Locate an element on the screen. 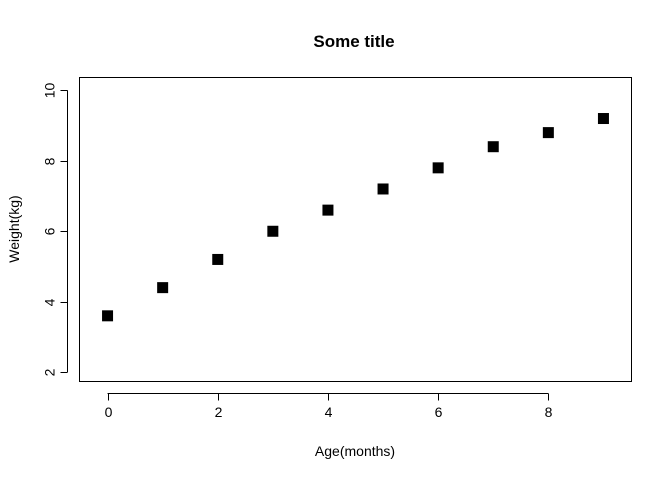 The width and height of the screenshot is (672, 480). y-tick-label: 6 is located at coordinates (50, 231).